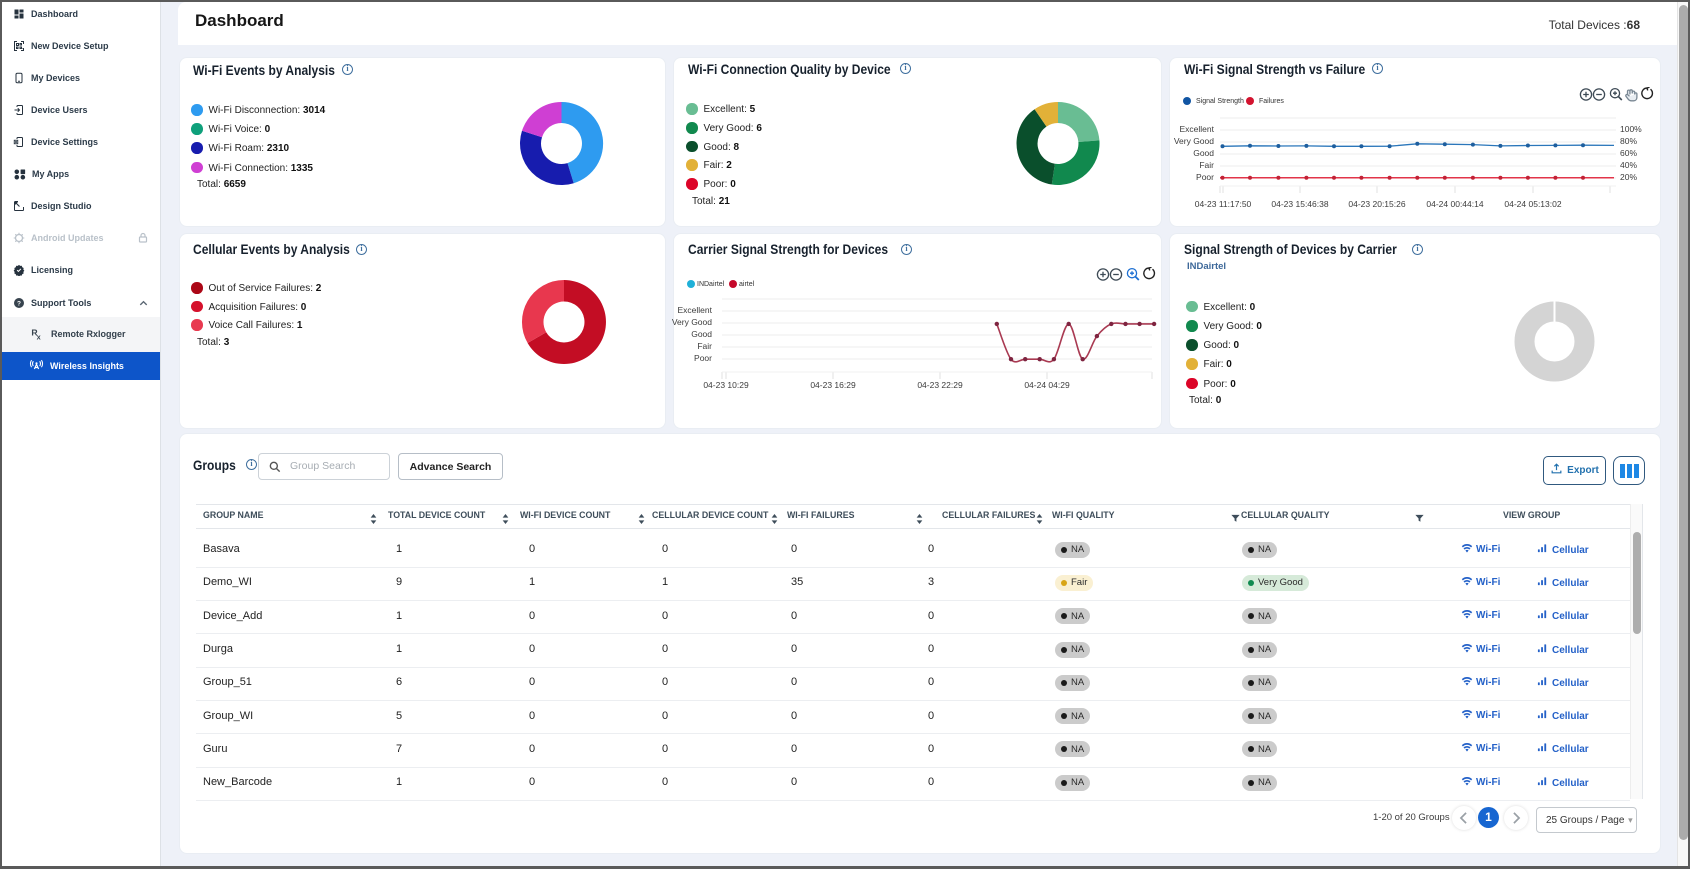 The image size is (1690, 869). I want to click on svg-text: x, so click(39, 336).